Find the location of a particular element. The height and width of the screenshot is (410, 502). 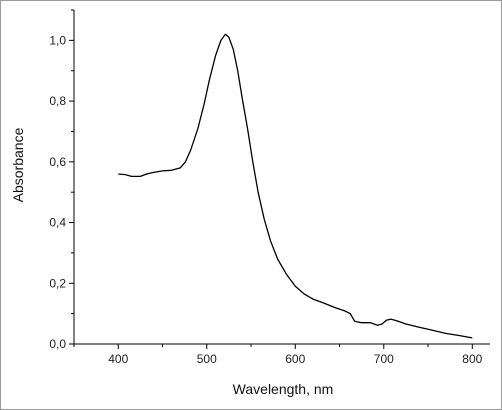

x-tick-label: 700 is located at coordinates (384, 359).